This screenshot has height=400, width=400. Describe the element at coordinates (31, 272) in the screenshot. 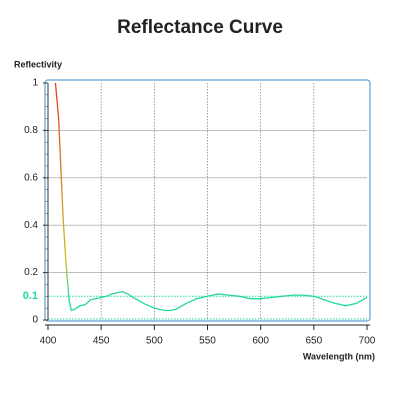

I see `y-tick-label: 0.2` at that location.